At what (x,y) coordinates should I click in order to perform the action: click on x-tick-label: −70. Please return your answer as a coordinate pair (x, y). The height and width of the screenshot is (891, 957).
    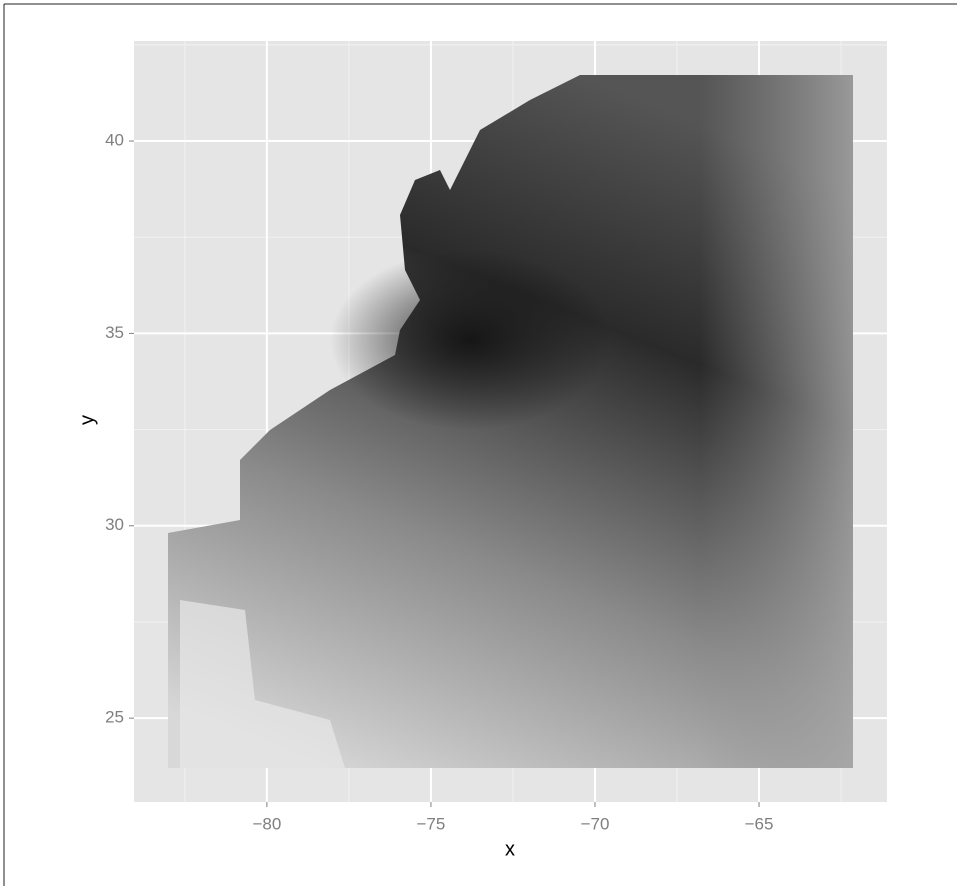
    Looking at the image, I should click on (595, 823).